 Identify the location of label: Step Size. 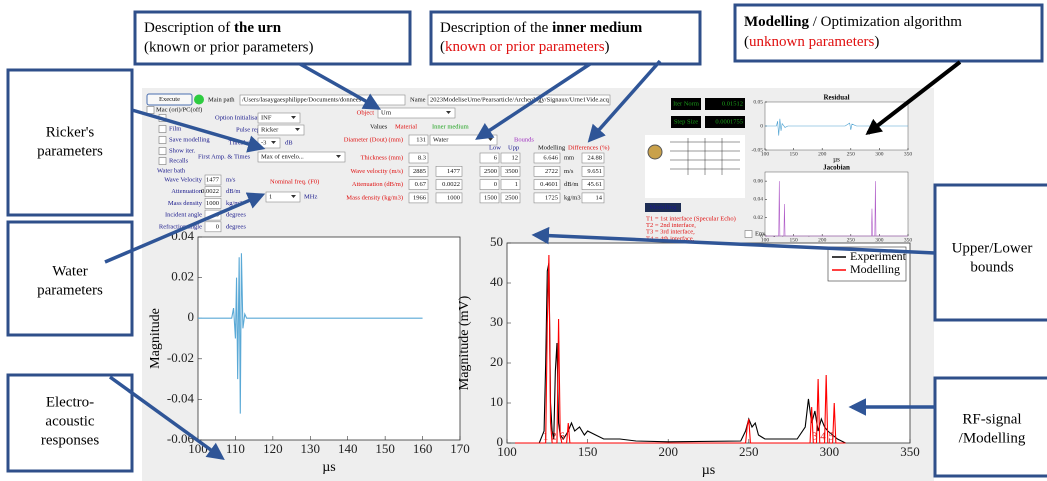
(686, 121).